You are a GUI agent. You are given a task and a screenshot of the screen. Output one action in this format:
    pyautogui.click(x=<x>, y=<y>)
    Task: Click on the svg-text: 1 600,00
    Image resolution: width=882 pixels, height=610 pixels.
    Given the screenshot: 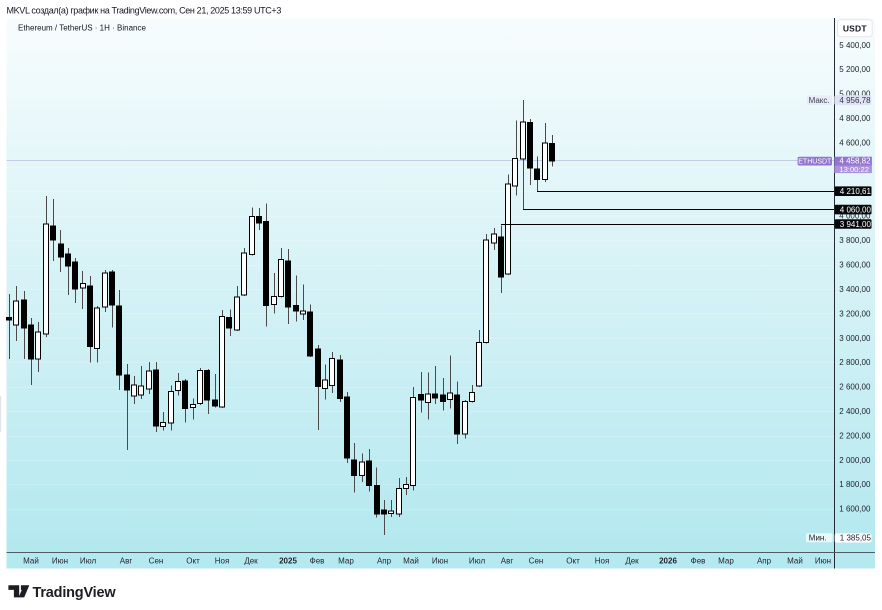 What is the action you would take?
    pyautogui.click(x=855, y=509)
    